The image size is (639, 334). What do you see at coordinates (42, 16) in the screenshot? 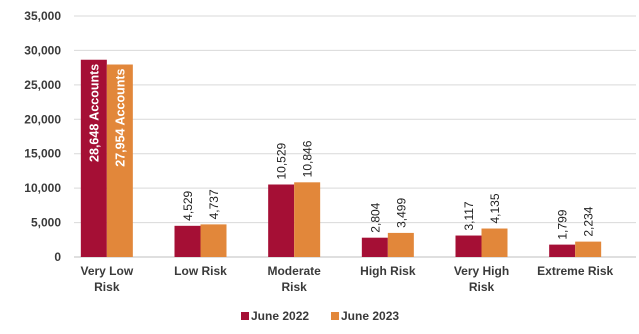
I see `y-tick-label: 35,000` at bounding box center [42, 16].